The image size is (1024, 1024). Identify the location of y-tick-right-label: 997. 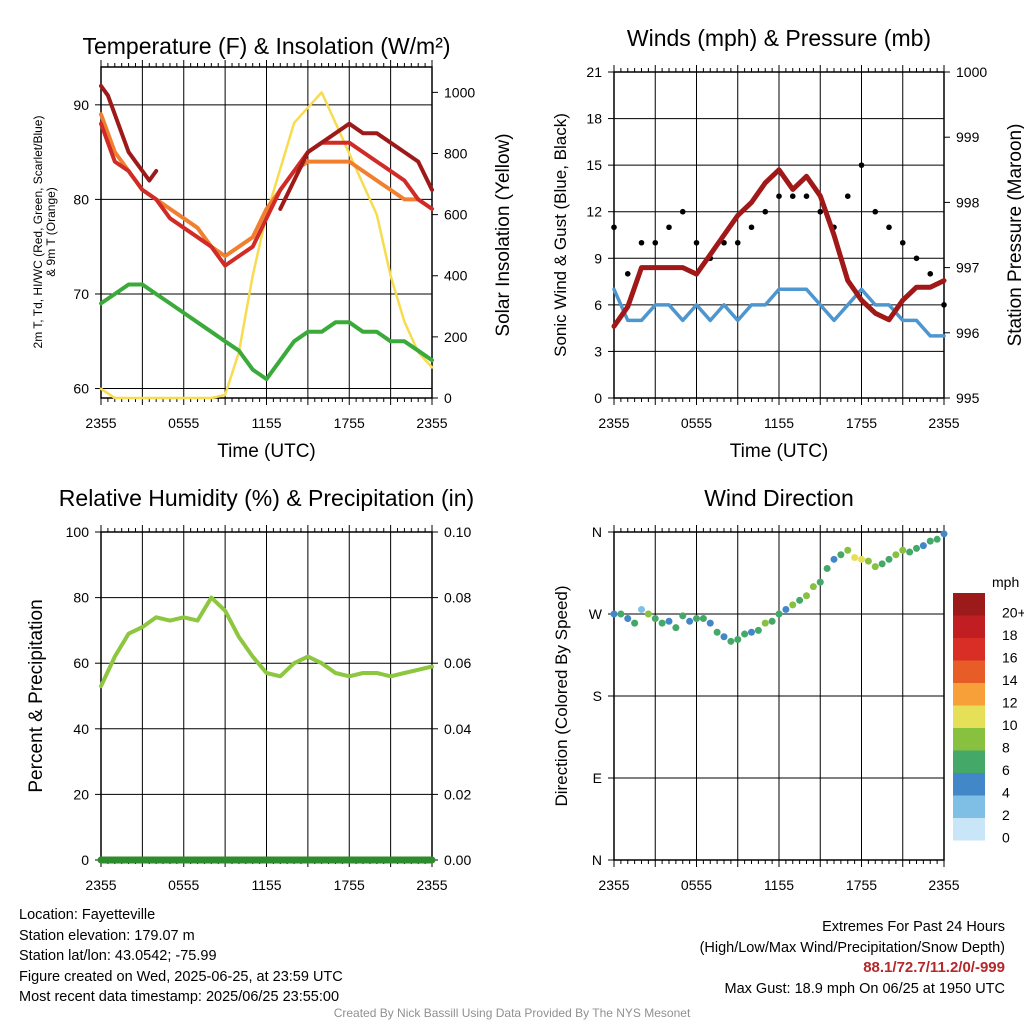
(968, 268).